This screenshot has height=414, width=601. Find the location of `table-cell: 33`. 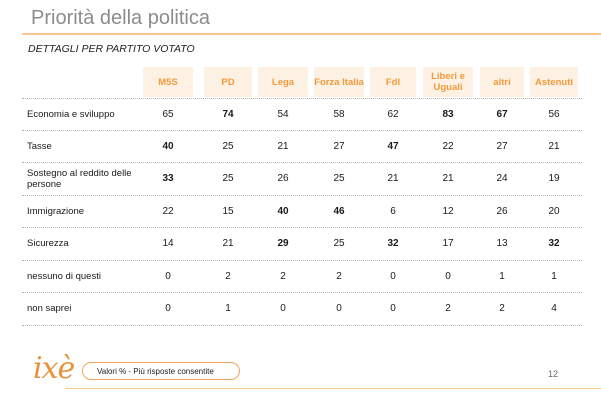

table-cell: 33 is located at coordinates (168, 179).